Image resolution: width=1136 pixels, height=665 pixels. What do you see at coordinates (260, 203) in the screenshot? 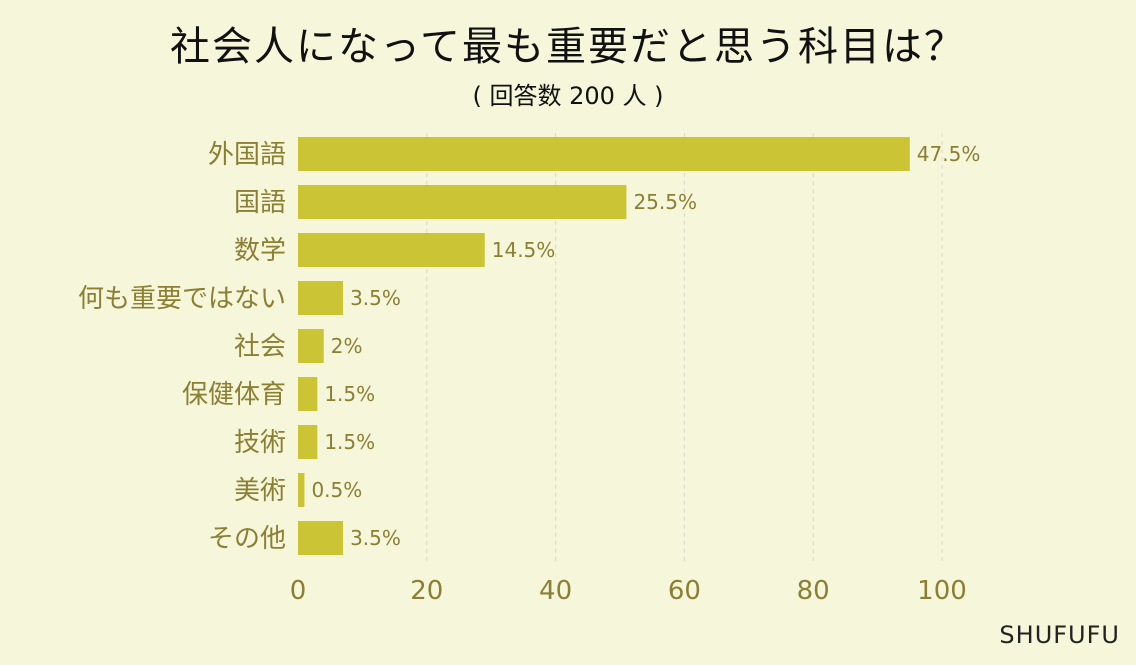
I see `category-label: 国語` at bounding box center [260, 203].